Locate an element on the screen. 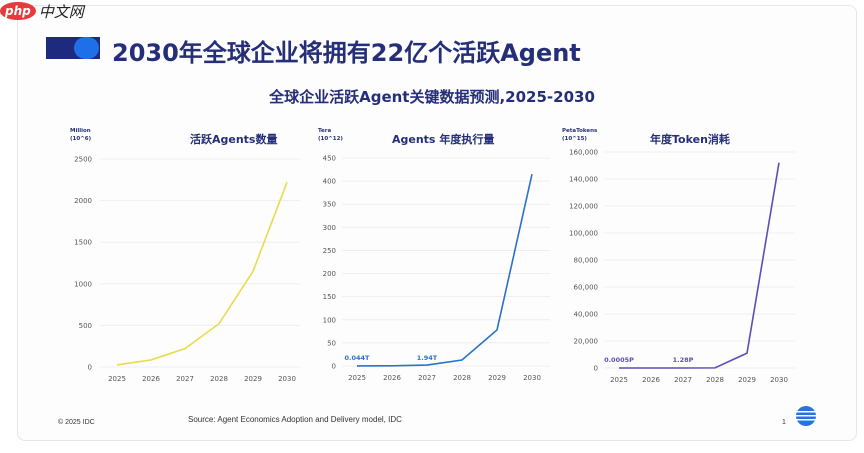  unit-label: PetaTokens is located at coordinates (580, 131).